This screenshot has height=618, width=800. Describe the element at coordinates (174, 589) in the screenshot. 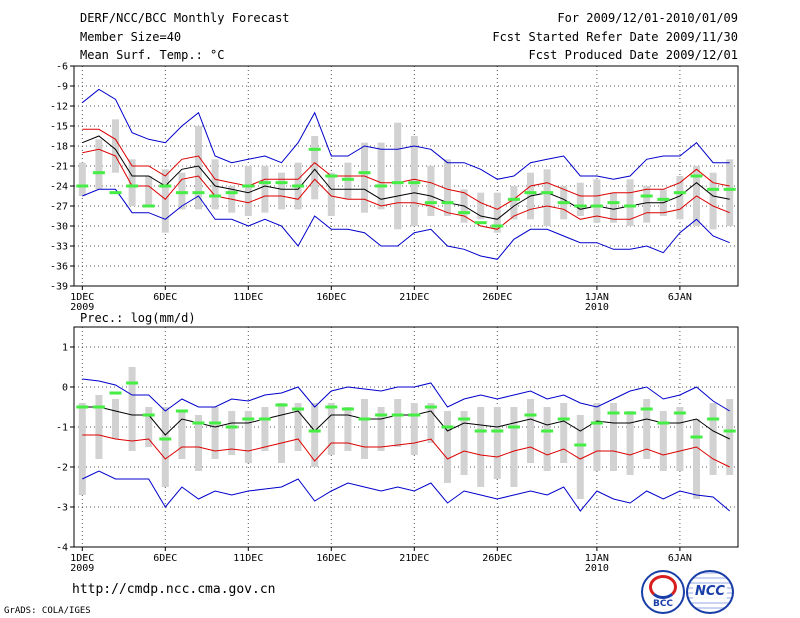

I see `source-url: http://cmdp.ncc.cma.gov.cn` at that location.